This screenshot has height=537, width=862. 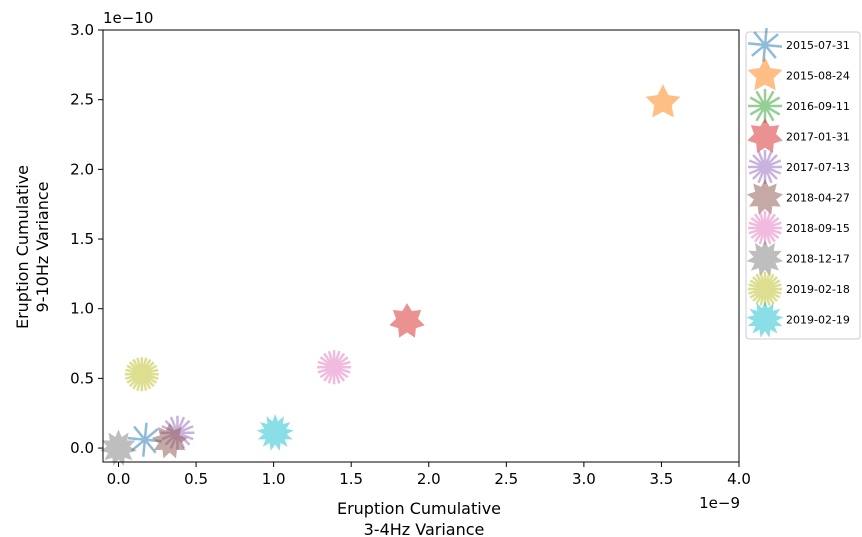 What do you see at coordinates (82, 239) in the screenshot?
I see `y-tick-label: 1.5` at bounding box center [82, 239].